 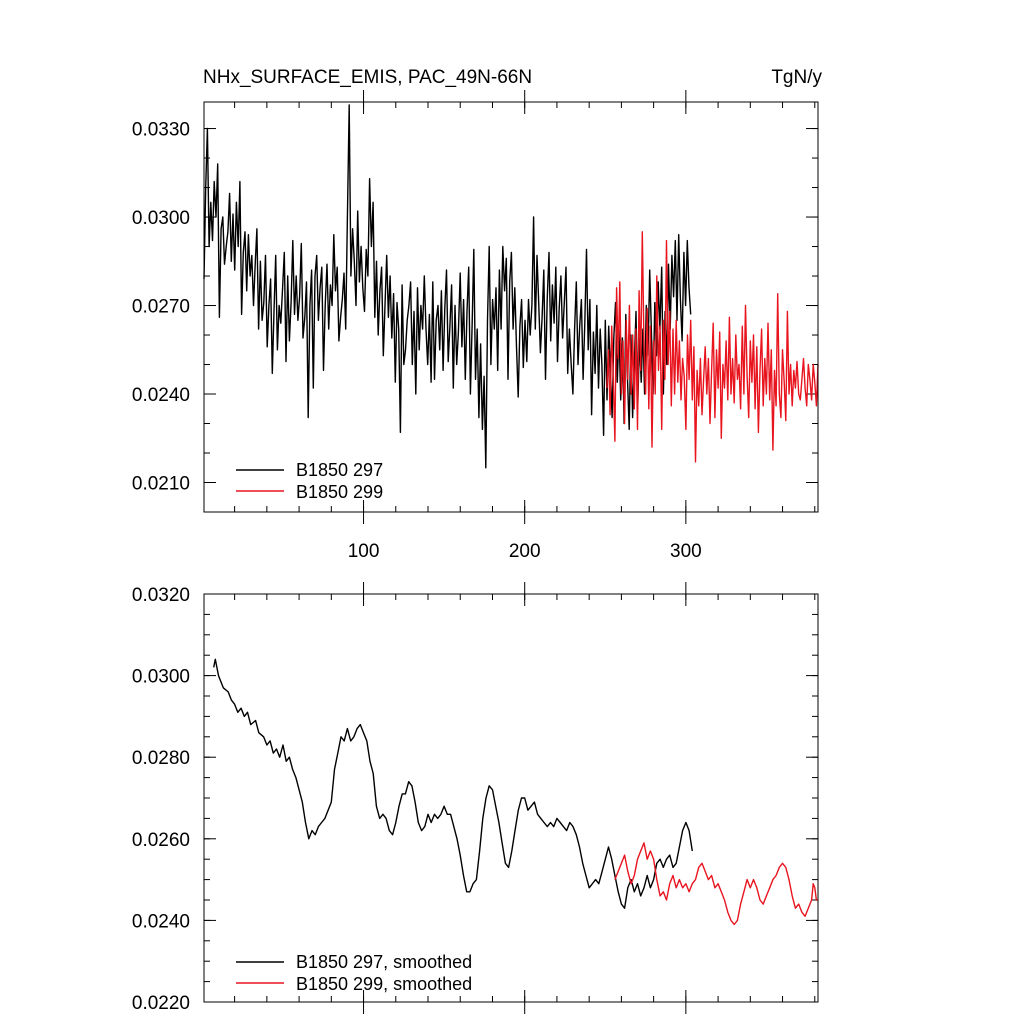 I want to click on bottom-series-b1850-299-smoothed, so click(x=716, y=884).